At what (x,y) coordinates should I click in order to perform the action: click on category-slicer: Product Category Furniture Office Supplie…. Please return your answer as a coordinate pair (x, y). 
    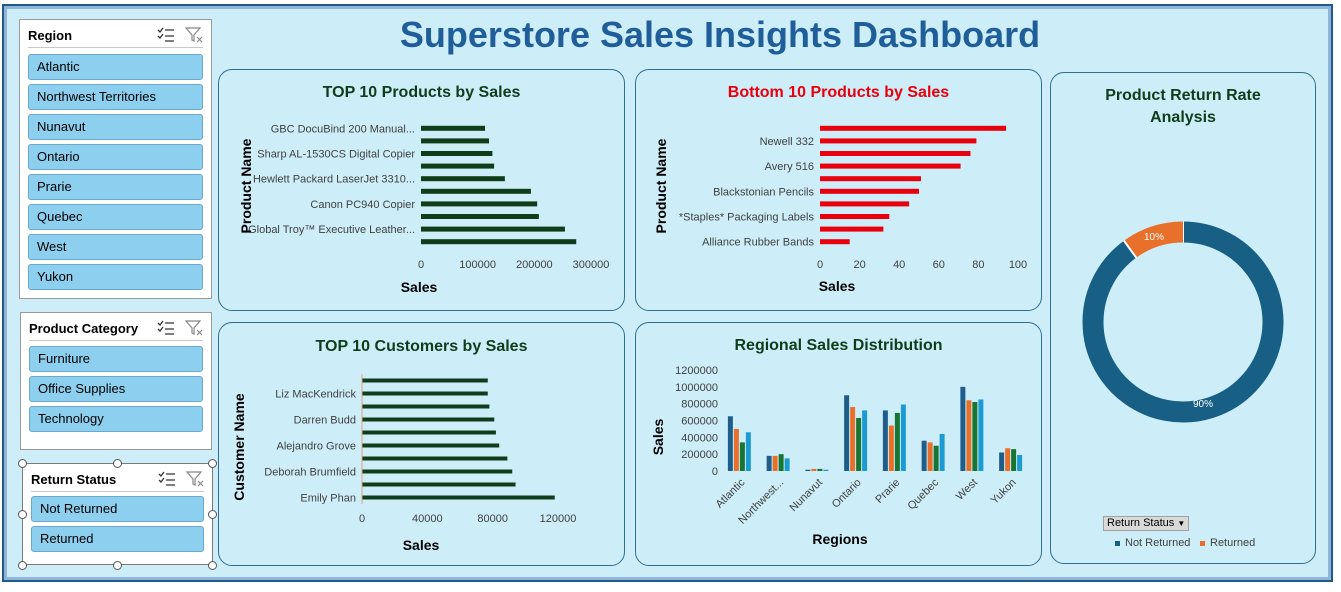
    Looking at the image, I should click on (116, 381).